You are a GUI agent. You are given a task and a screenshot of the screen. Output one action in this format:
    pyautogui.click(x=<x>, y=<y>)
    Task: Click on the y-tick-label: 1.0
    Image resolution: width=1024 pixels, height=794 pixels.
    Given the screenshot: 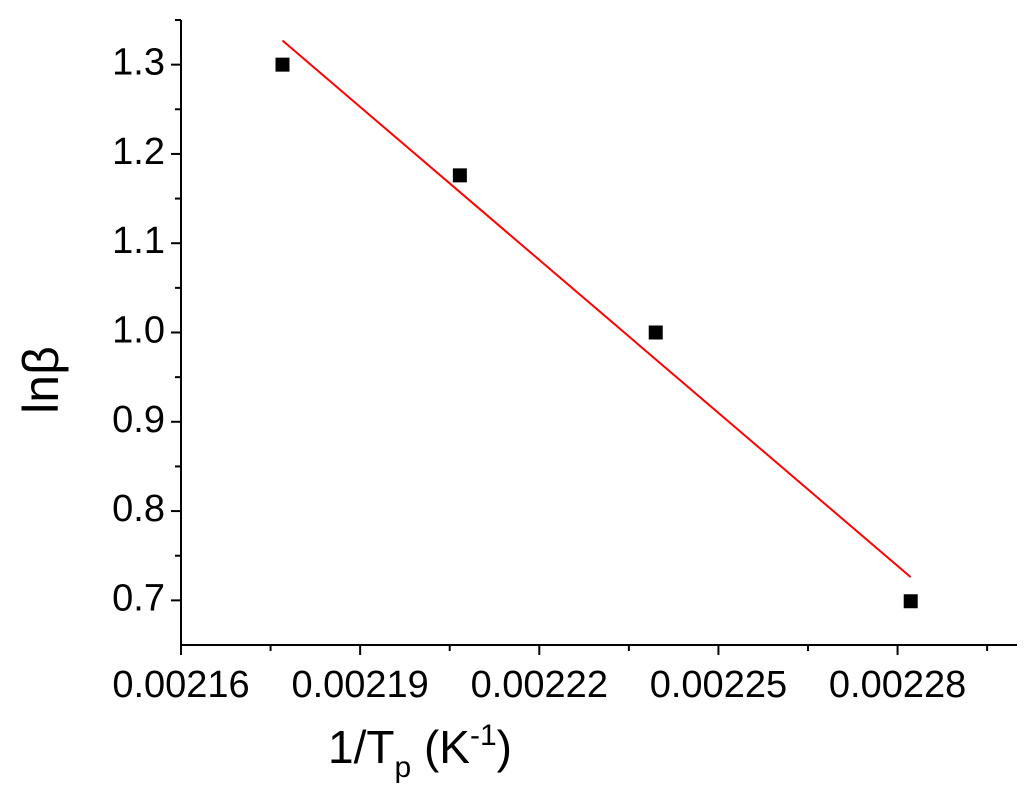 What is the action you would take?
    pyautogui.click(x=138, y=331)
    